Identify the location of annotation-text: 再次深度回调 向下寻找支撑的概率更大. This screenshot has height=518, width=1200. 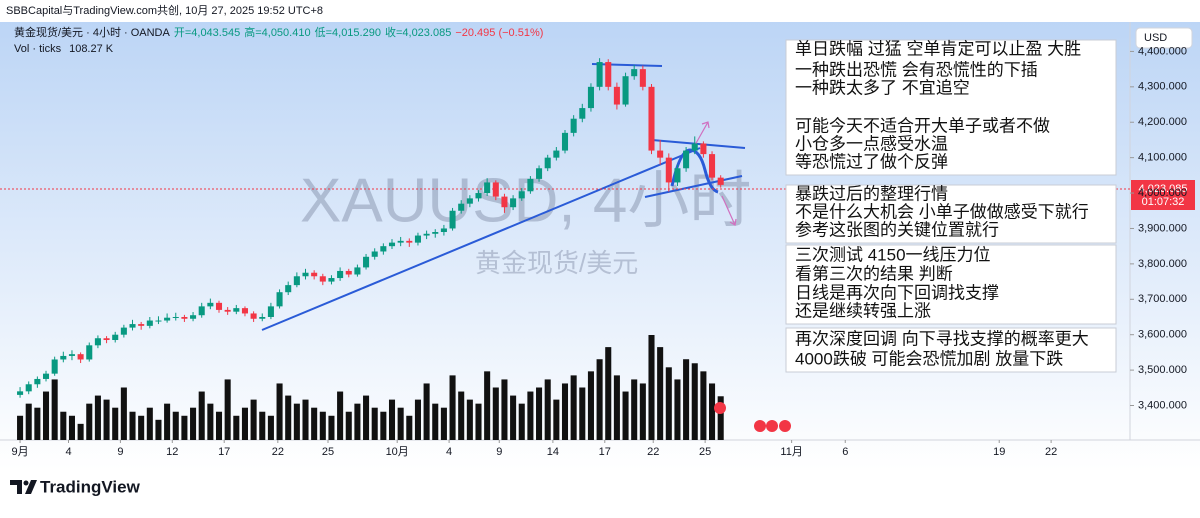
(942, 338).